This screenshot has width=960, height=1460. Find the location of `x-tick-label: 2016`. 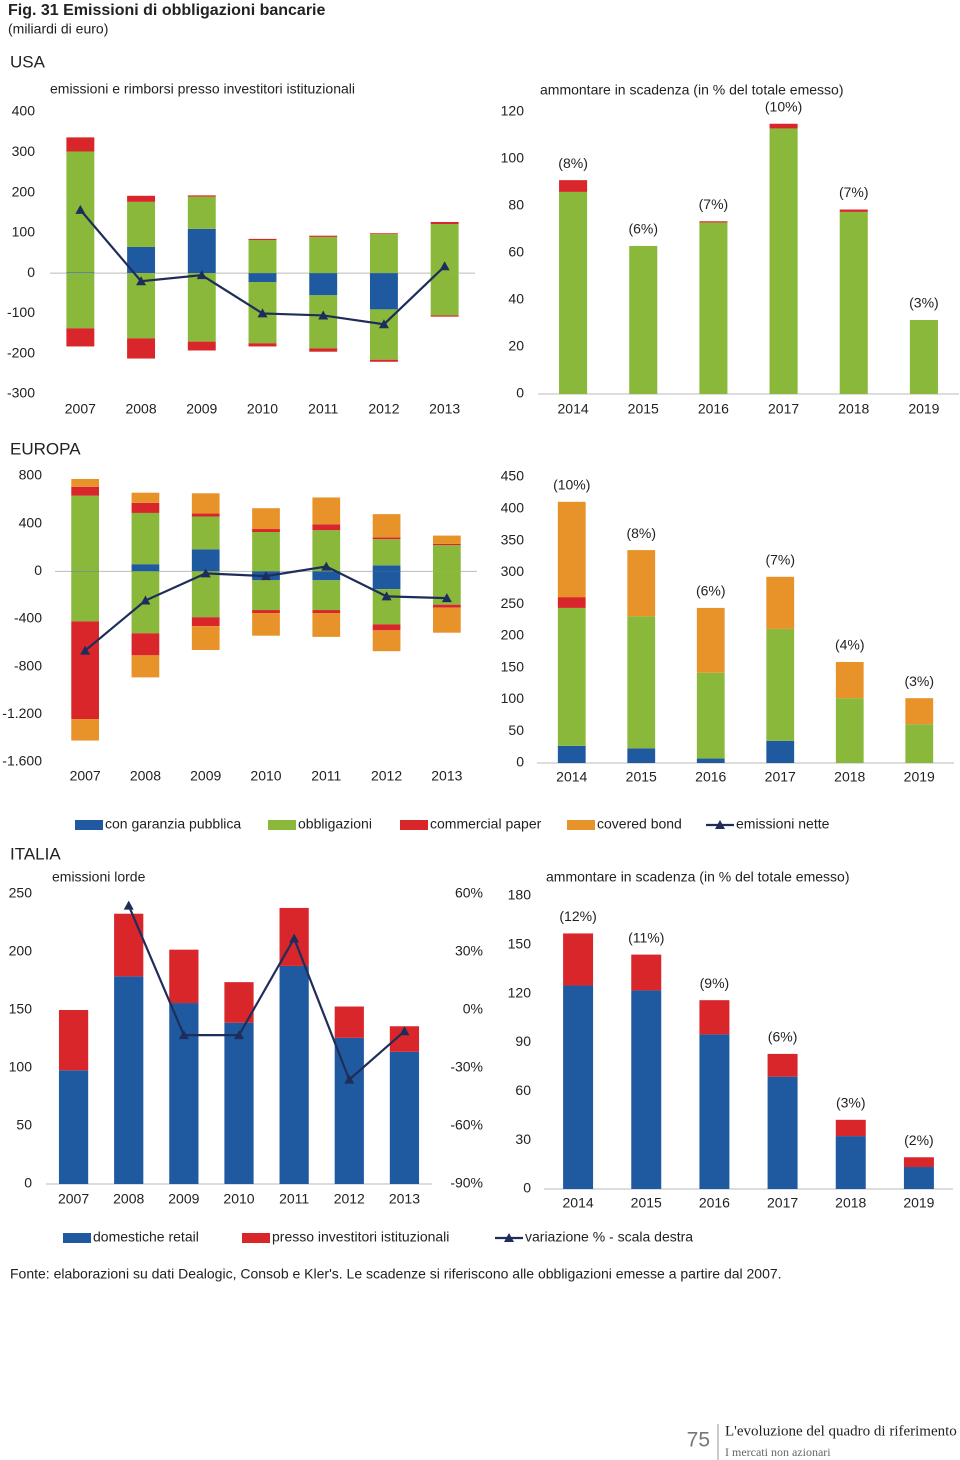

x-tick-label: 2016 is located at coordinates (710, 777).